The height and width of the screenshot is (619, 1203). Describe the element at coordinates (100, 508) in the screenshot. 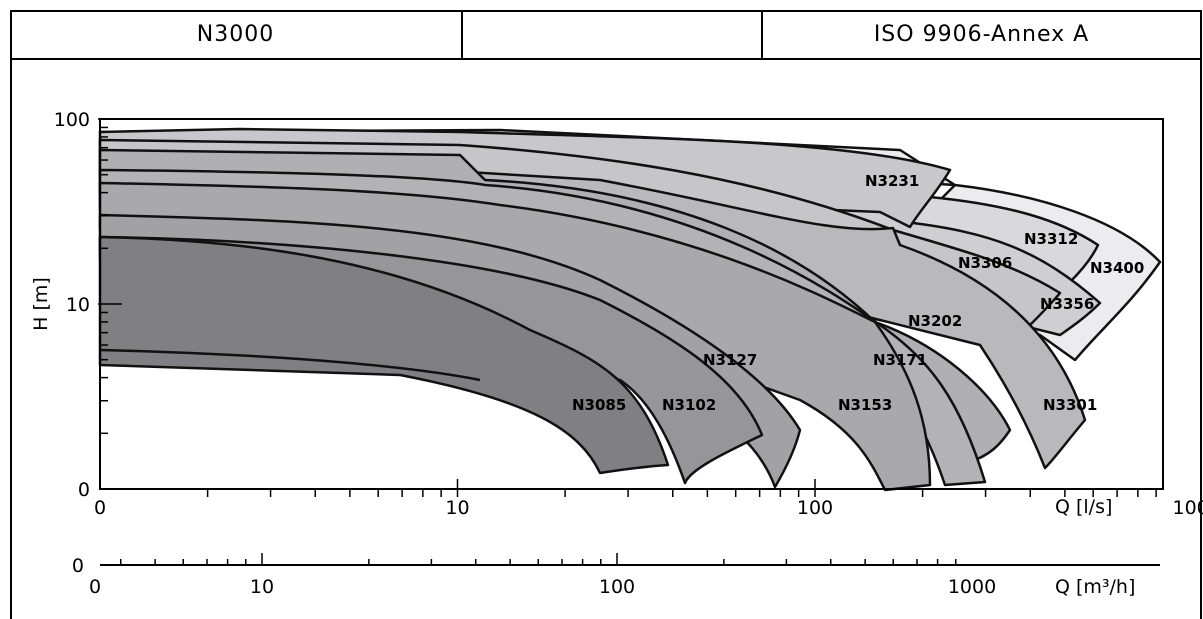

I see `x-tick-label: 0` at that location.